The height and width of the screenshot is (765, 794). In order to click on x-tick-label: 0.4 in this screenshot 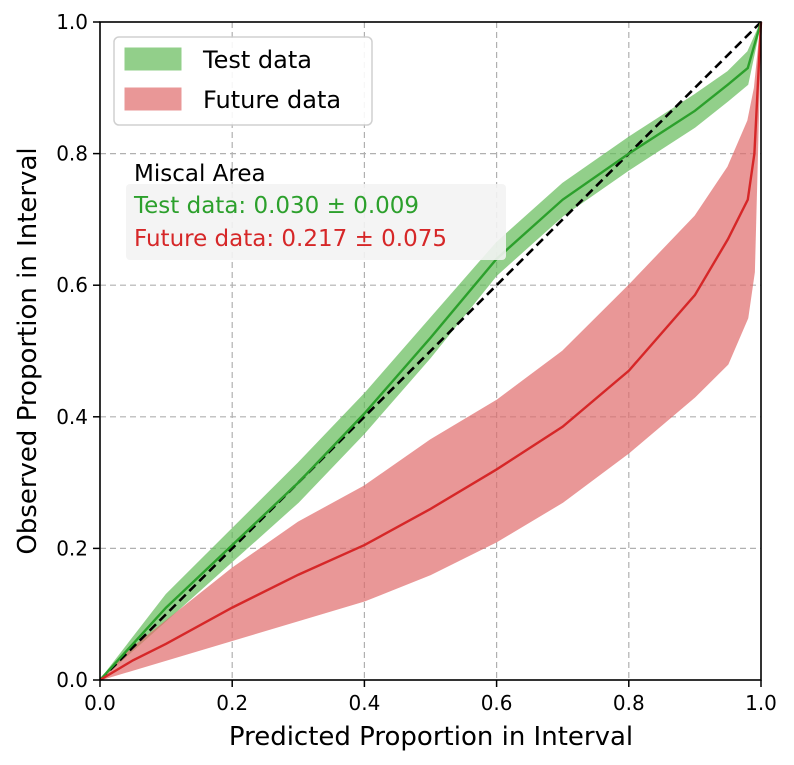, I will do `click(364, 703)`.